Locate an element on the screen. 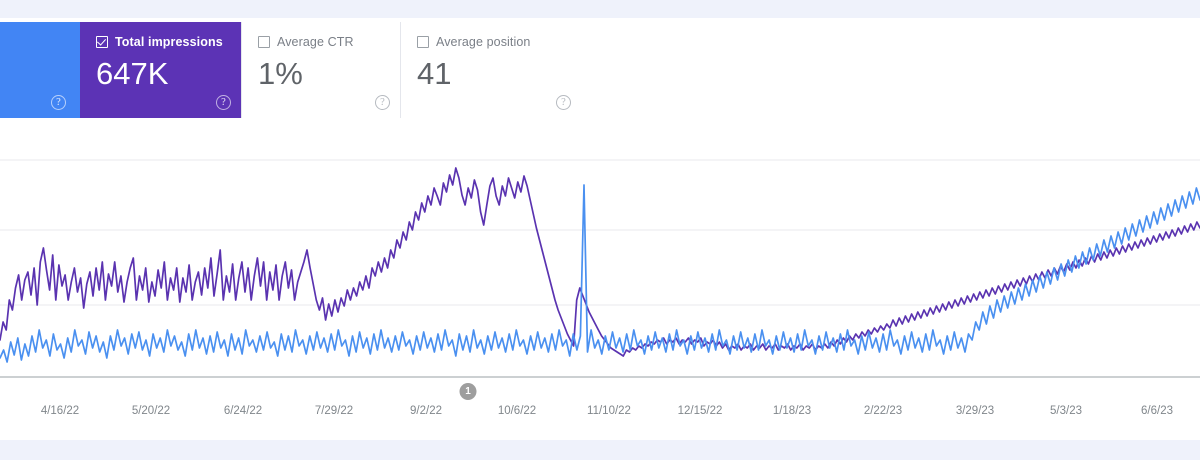 This screenshot has width=1200, height=460. x-axis-tick-label: 5/3/23 is located at coordinates (1066, 411).